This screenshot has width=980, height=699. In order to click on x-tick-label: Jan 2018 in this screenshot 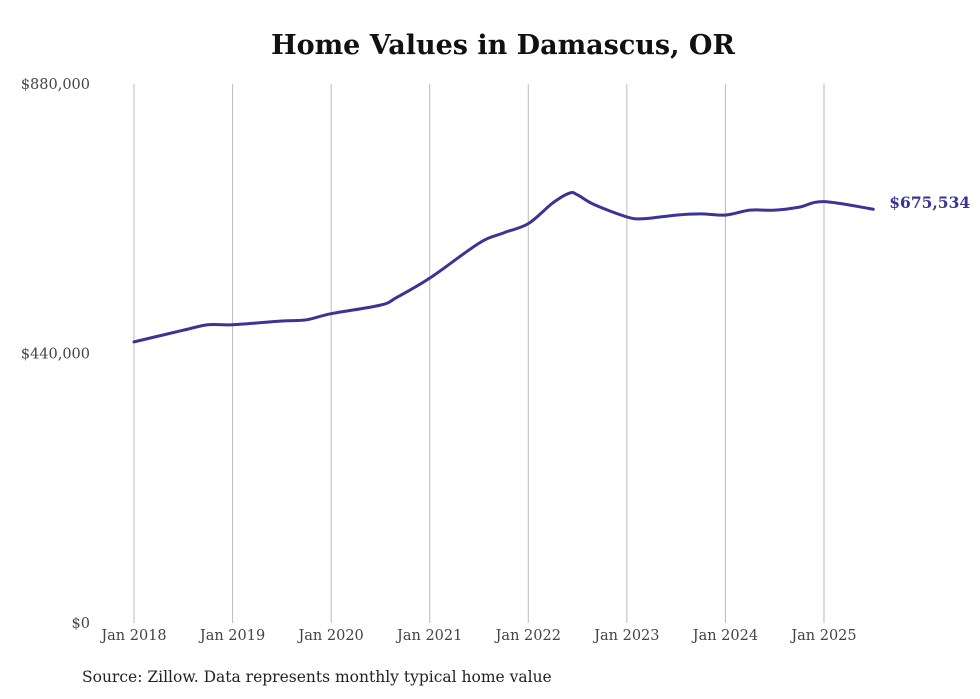, I will do `click(132, 636)`.